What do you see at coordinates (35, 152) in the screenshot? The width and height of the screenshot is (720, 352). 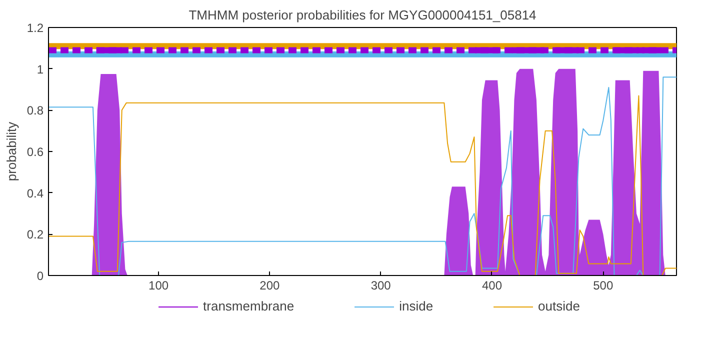 I see `y-tick-label: 0.6` at bounding box center [35, 152].